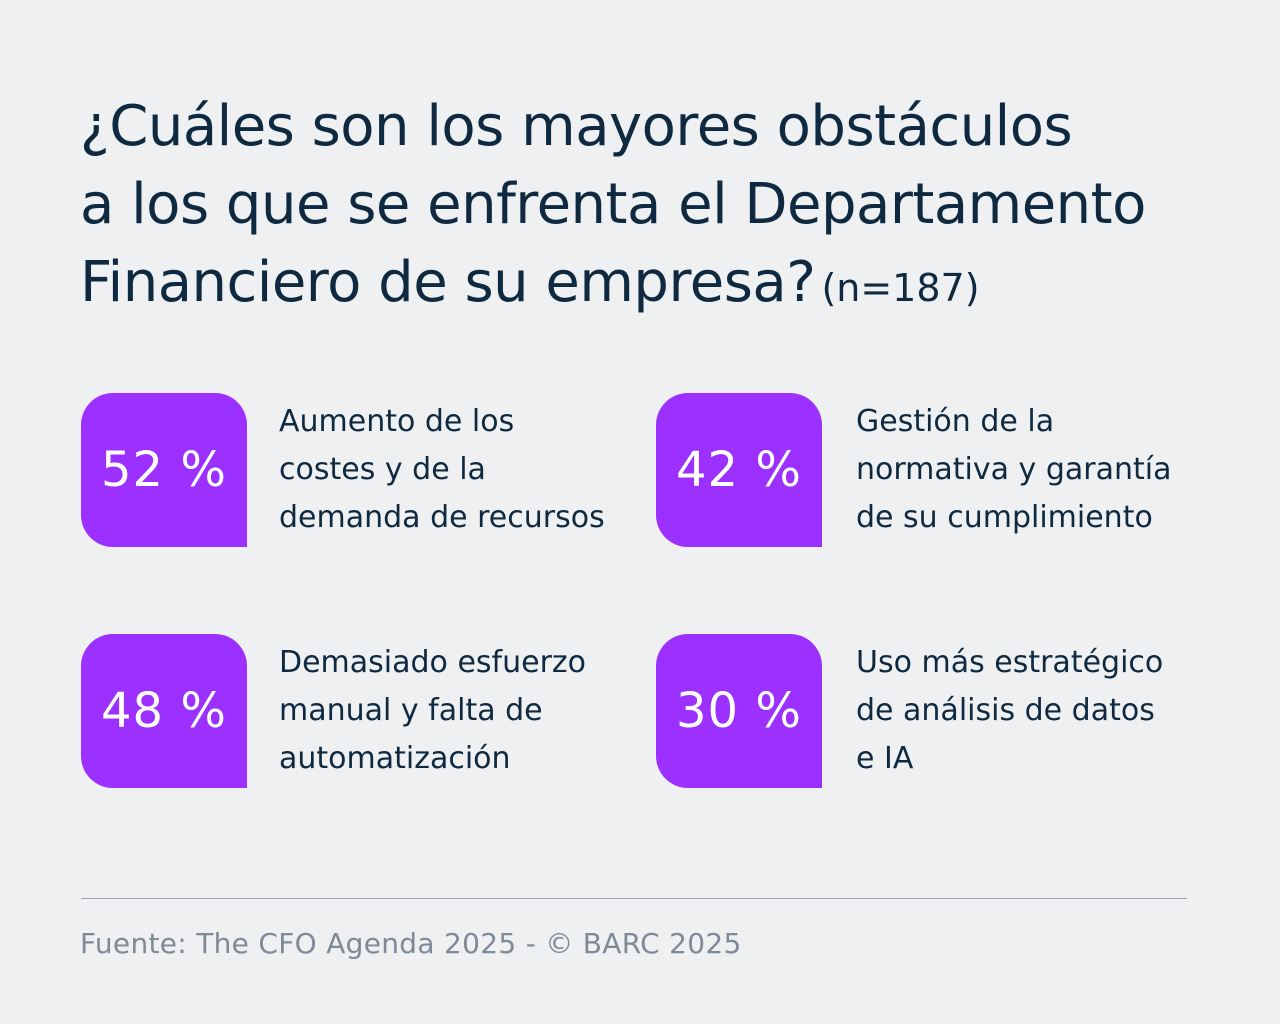 Image resolution: width=1280 pixels, height=1024 pixels. What do you see at coordinates (900, 288) in the screenshot?
I see `sample-size-note: (n=187)` at bounding box center [900, 288].